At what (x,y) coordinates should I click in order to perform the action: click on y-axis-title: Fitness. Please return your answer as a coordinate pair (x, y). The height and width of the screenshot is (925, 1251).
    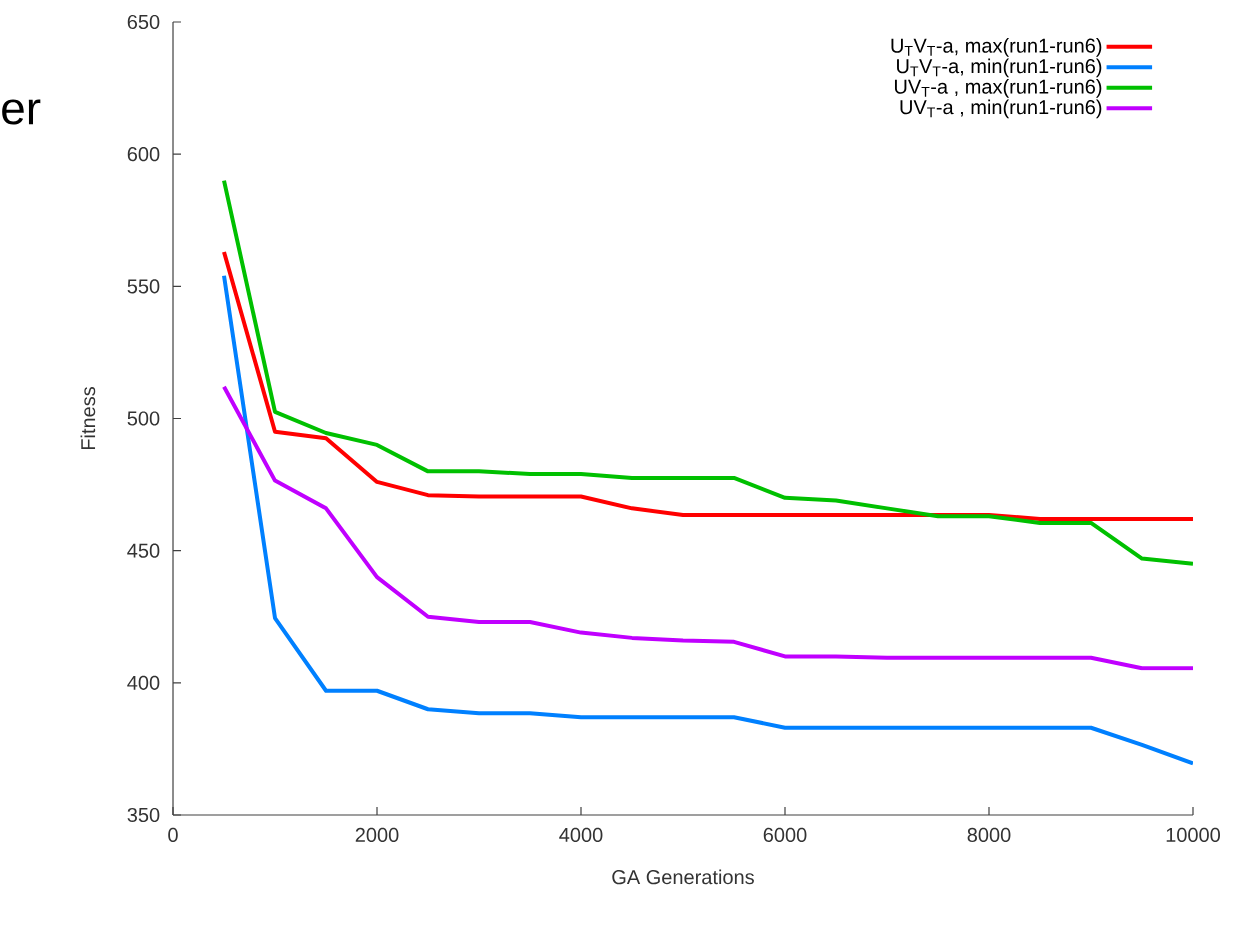
    Looking at the image, I should click on (88, 418).